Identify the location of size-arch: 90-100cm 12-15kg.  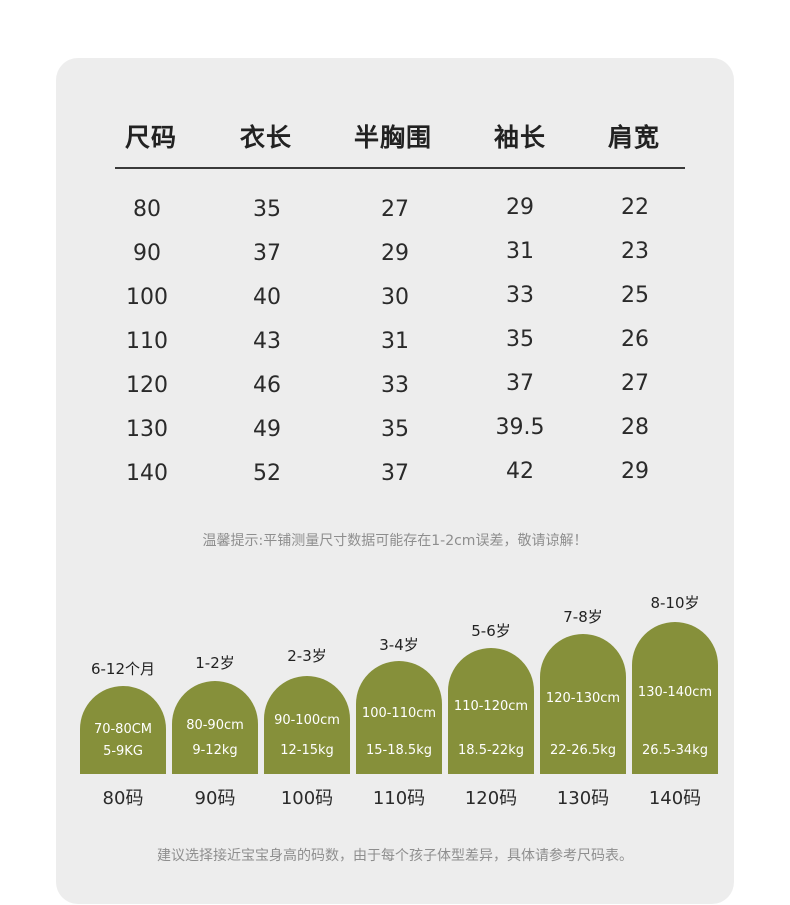
(307, 725).